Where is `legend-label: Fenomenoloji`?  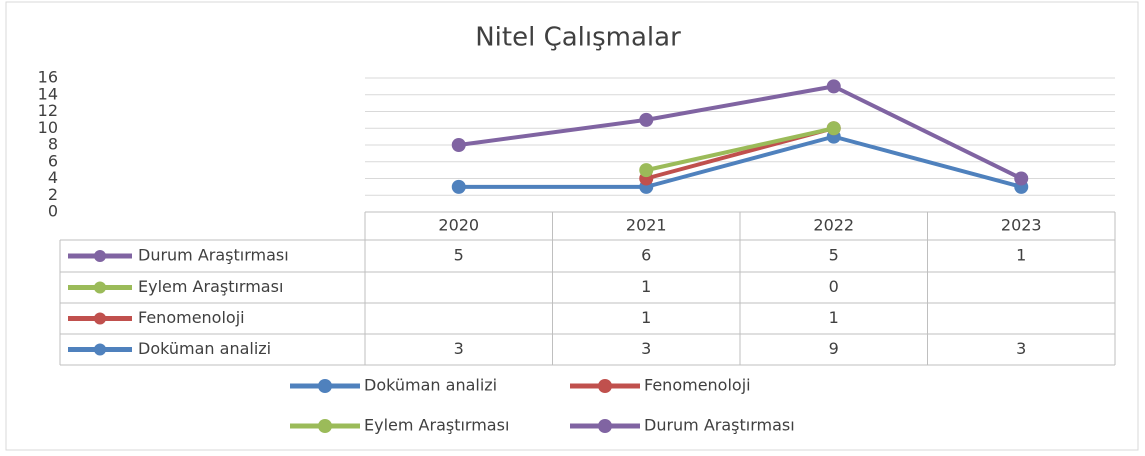
legend-label: Fenomenoloji is located at coordinates (697, 385).